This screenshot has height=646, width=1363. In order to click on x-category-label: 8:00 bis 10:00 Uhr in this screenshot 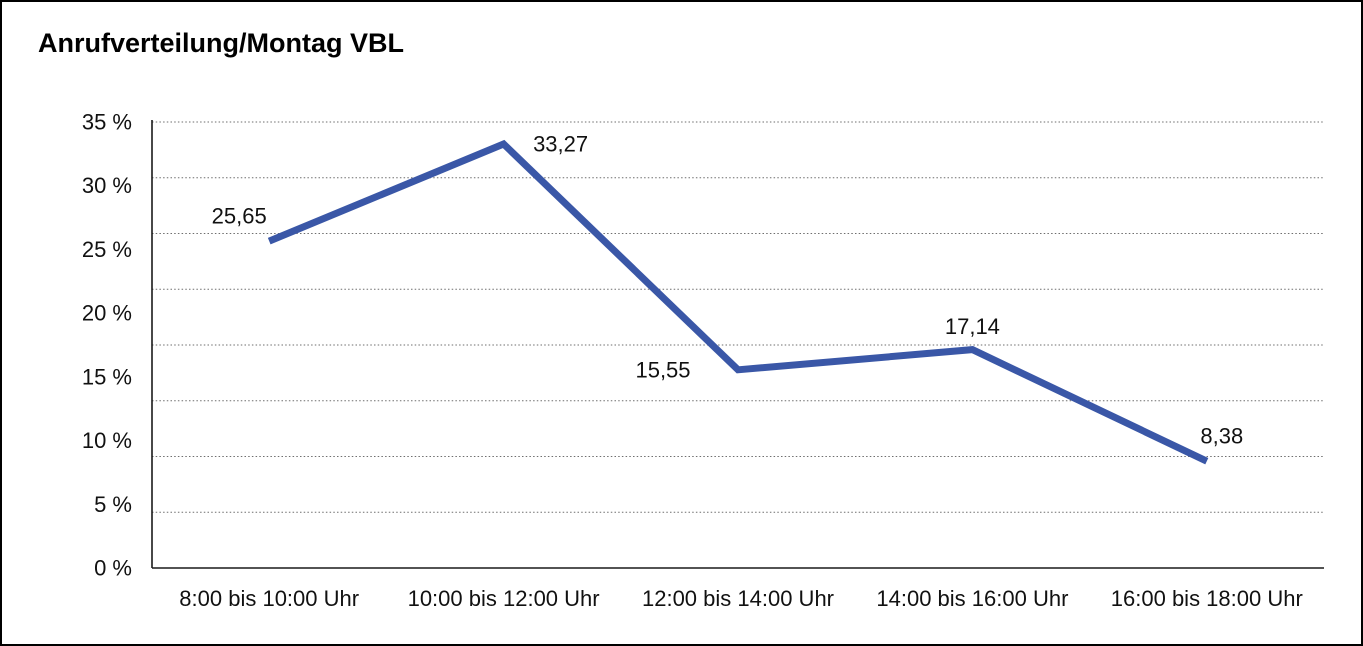, I will do `click(269, 598)`.